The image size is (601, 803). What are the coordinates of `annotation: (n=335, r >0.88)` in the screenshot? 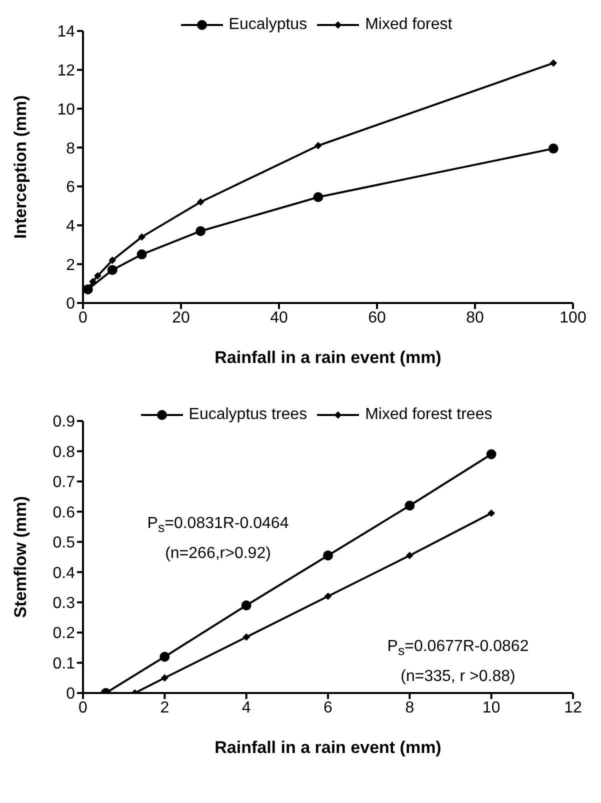 It's located at (458, 677).